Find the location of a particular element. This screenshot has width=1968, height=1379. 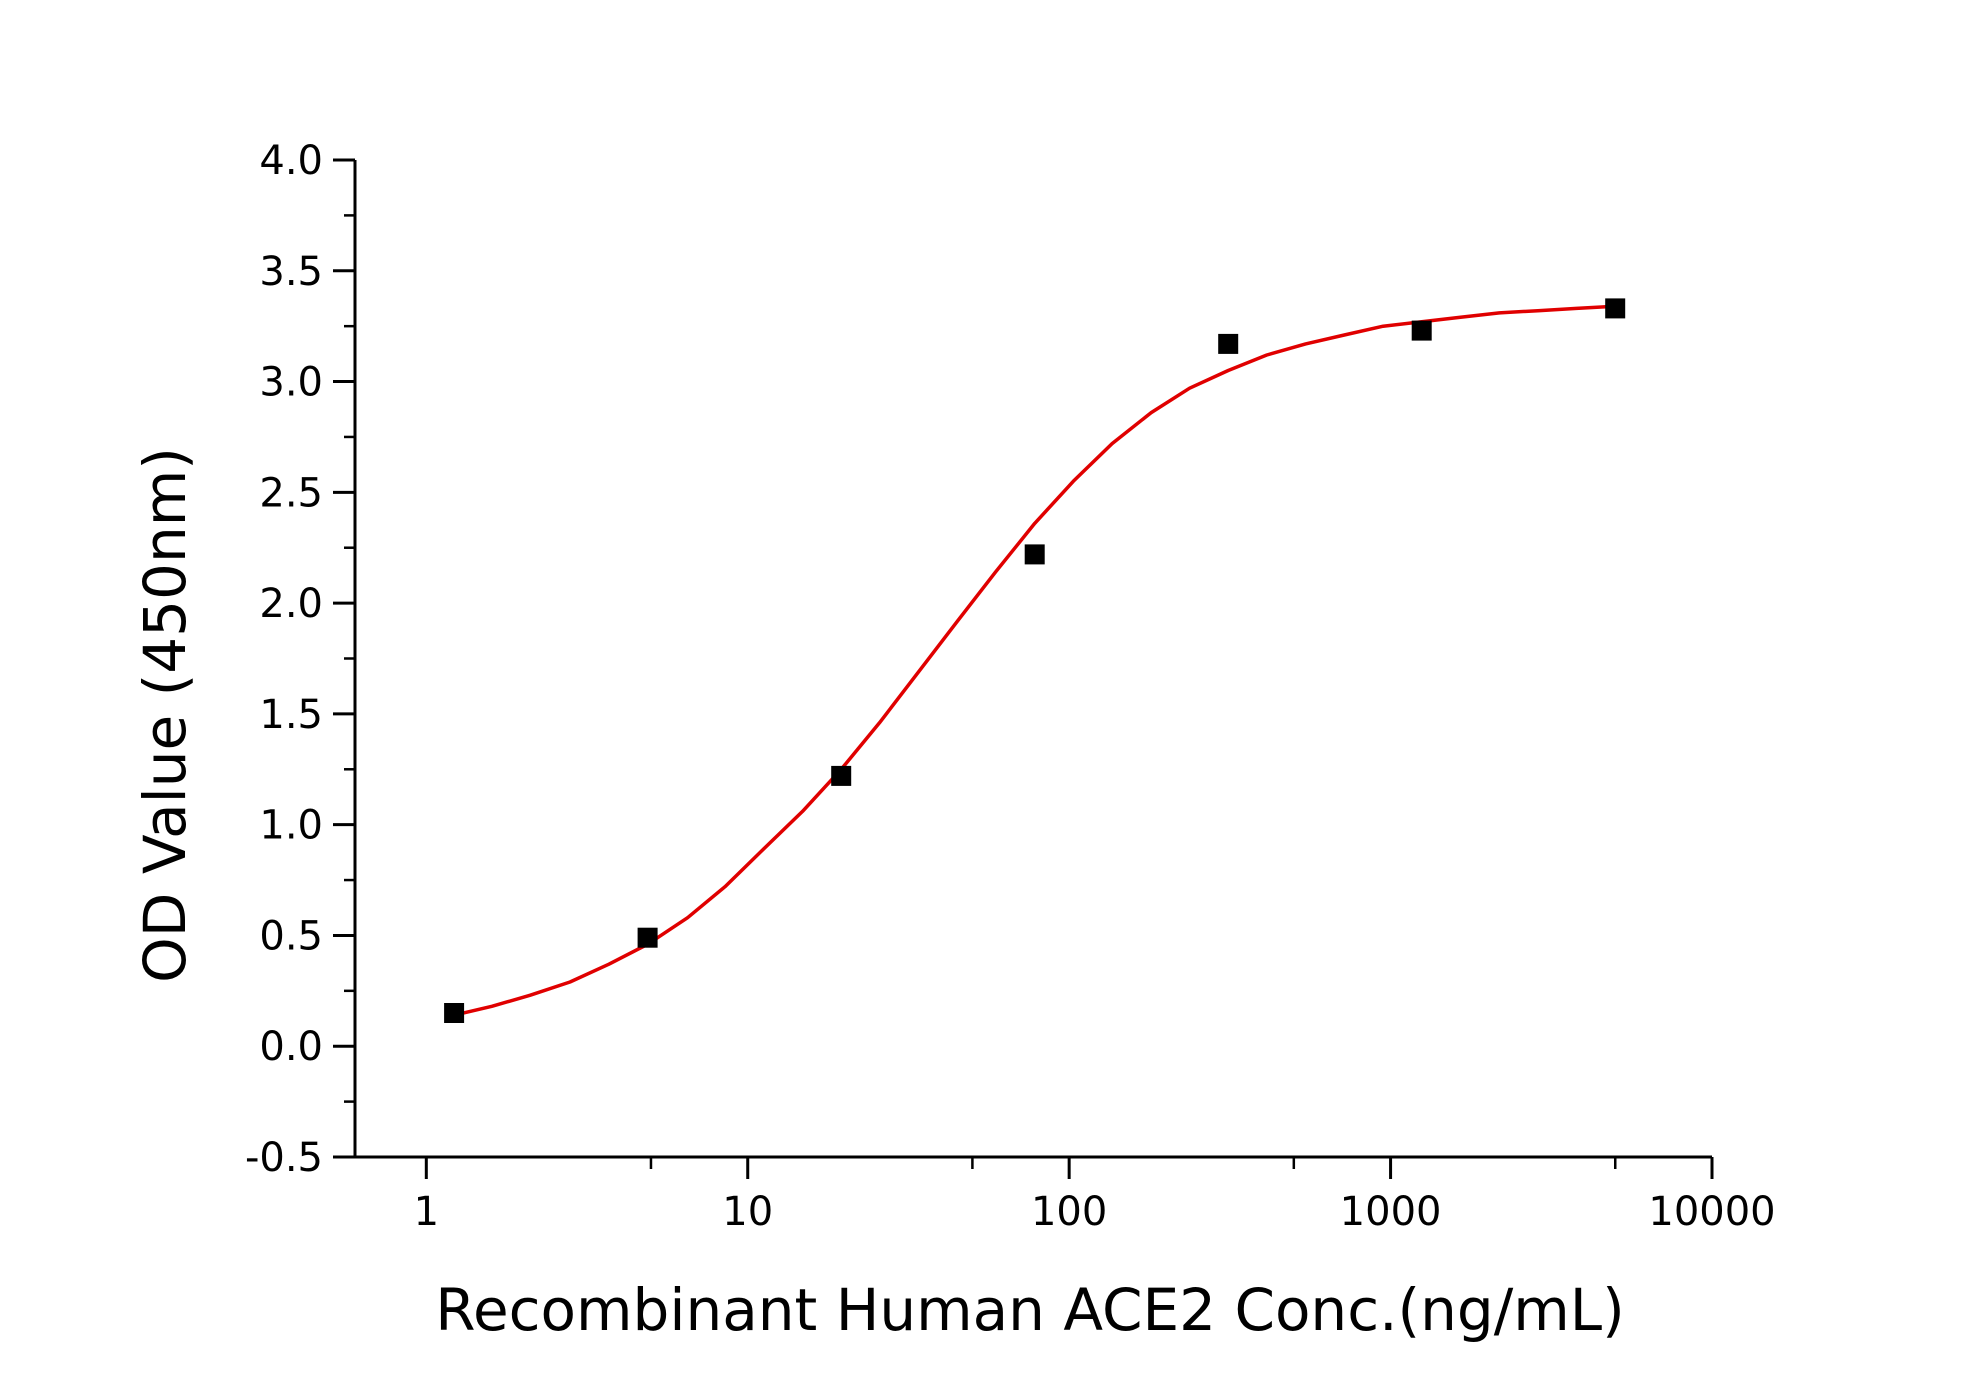

y-tick-label: -0.5 is located at coordinates (284, 1158).